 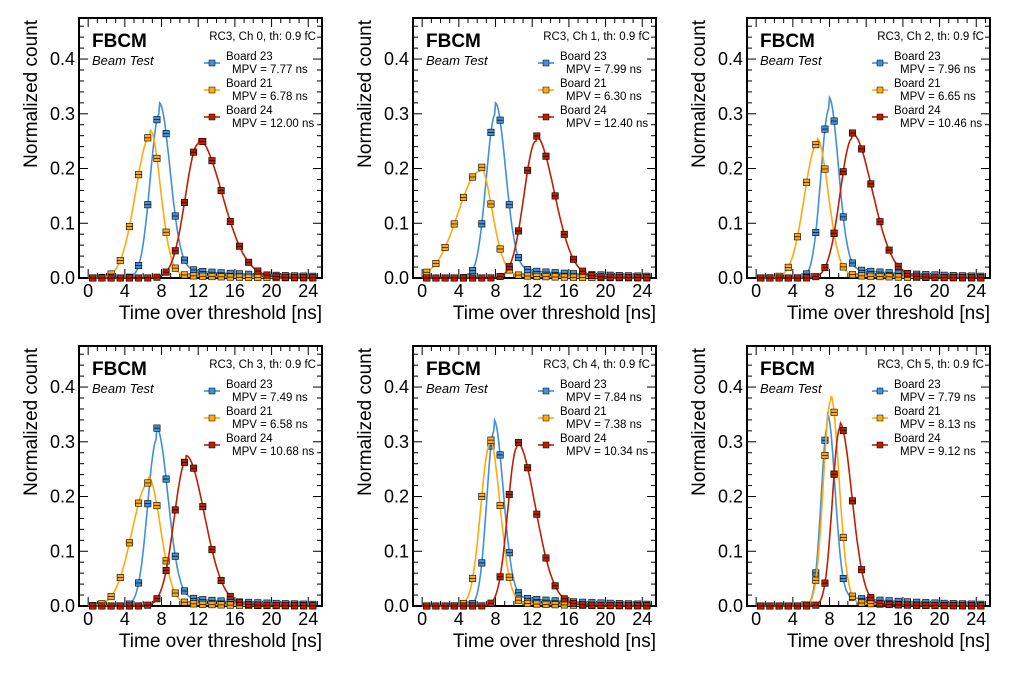 What do you see at coordinates (938, 70) in the screenshot?
I see `legend-mpv: MPV = 7.96 ns` at bounding box center [938, 70].